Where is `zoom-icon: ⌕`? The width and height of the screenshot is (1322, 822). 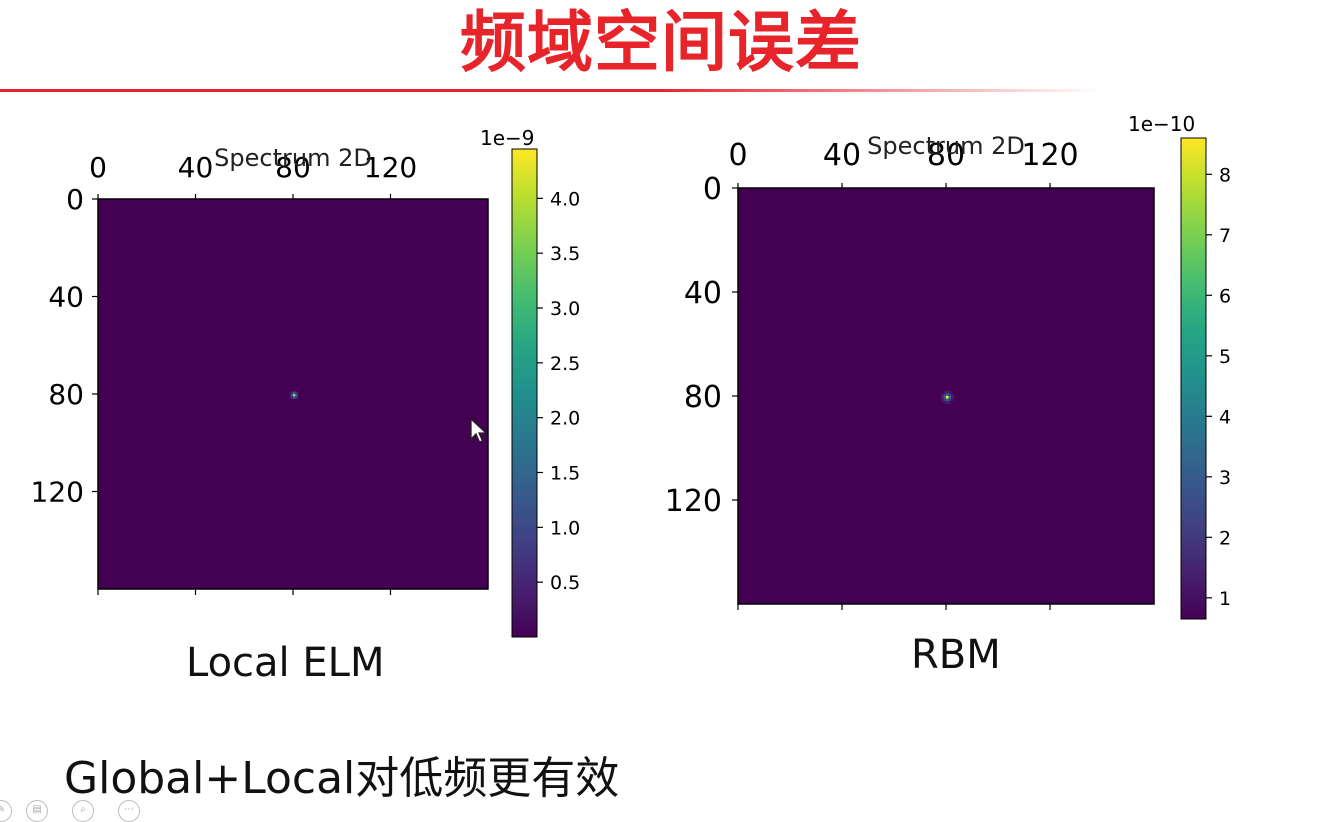 zoom-icon: ⌕ is located at coordinates (83, 811).